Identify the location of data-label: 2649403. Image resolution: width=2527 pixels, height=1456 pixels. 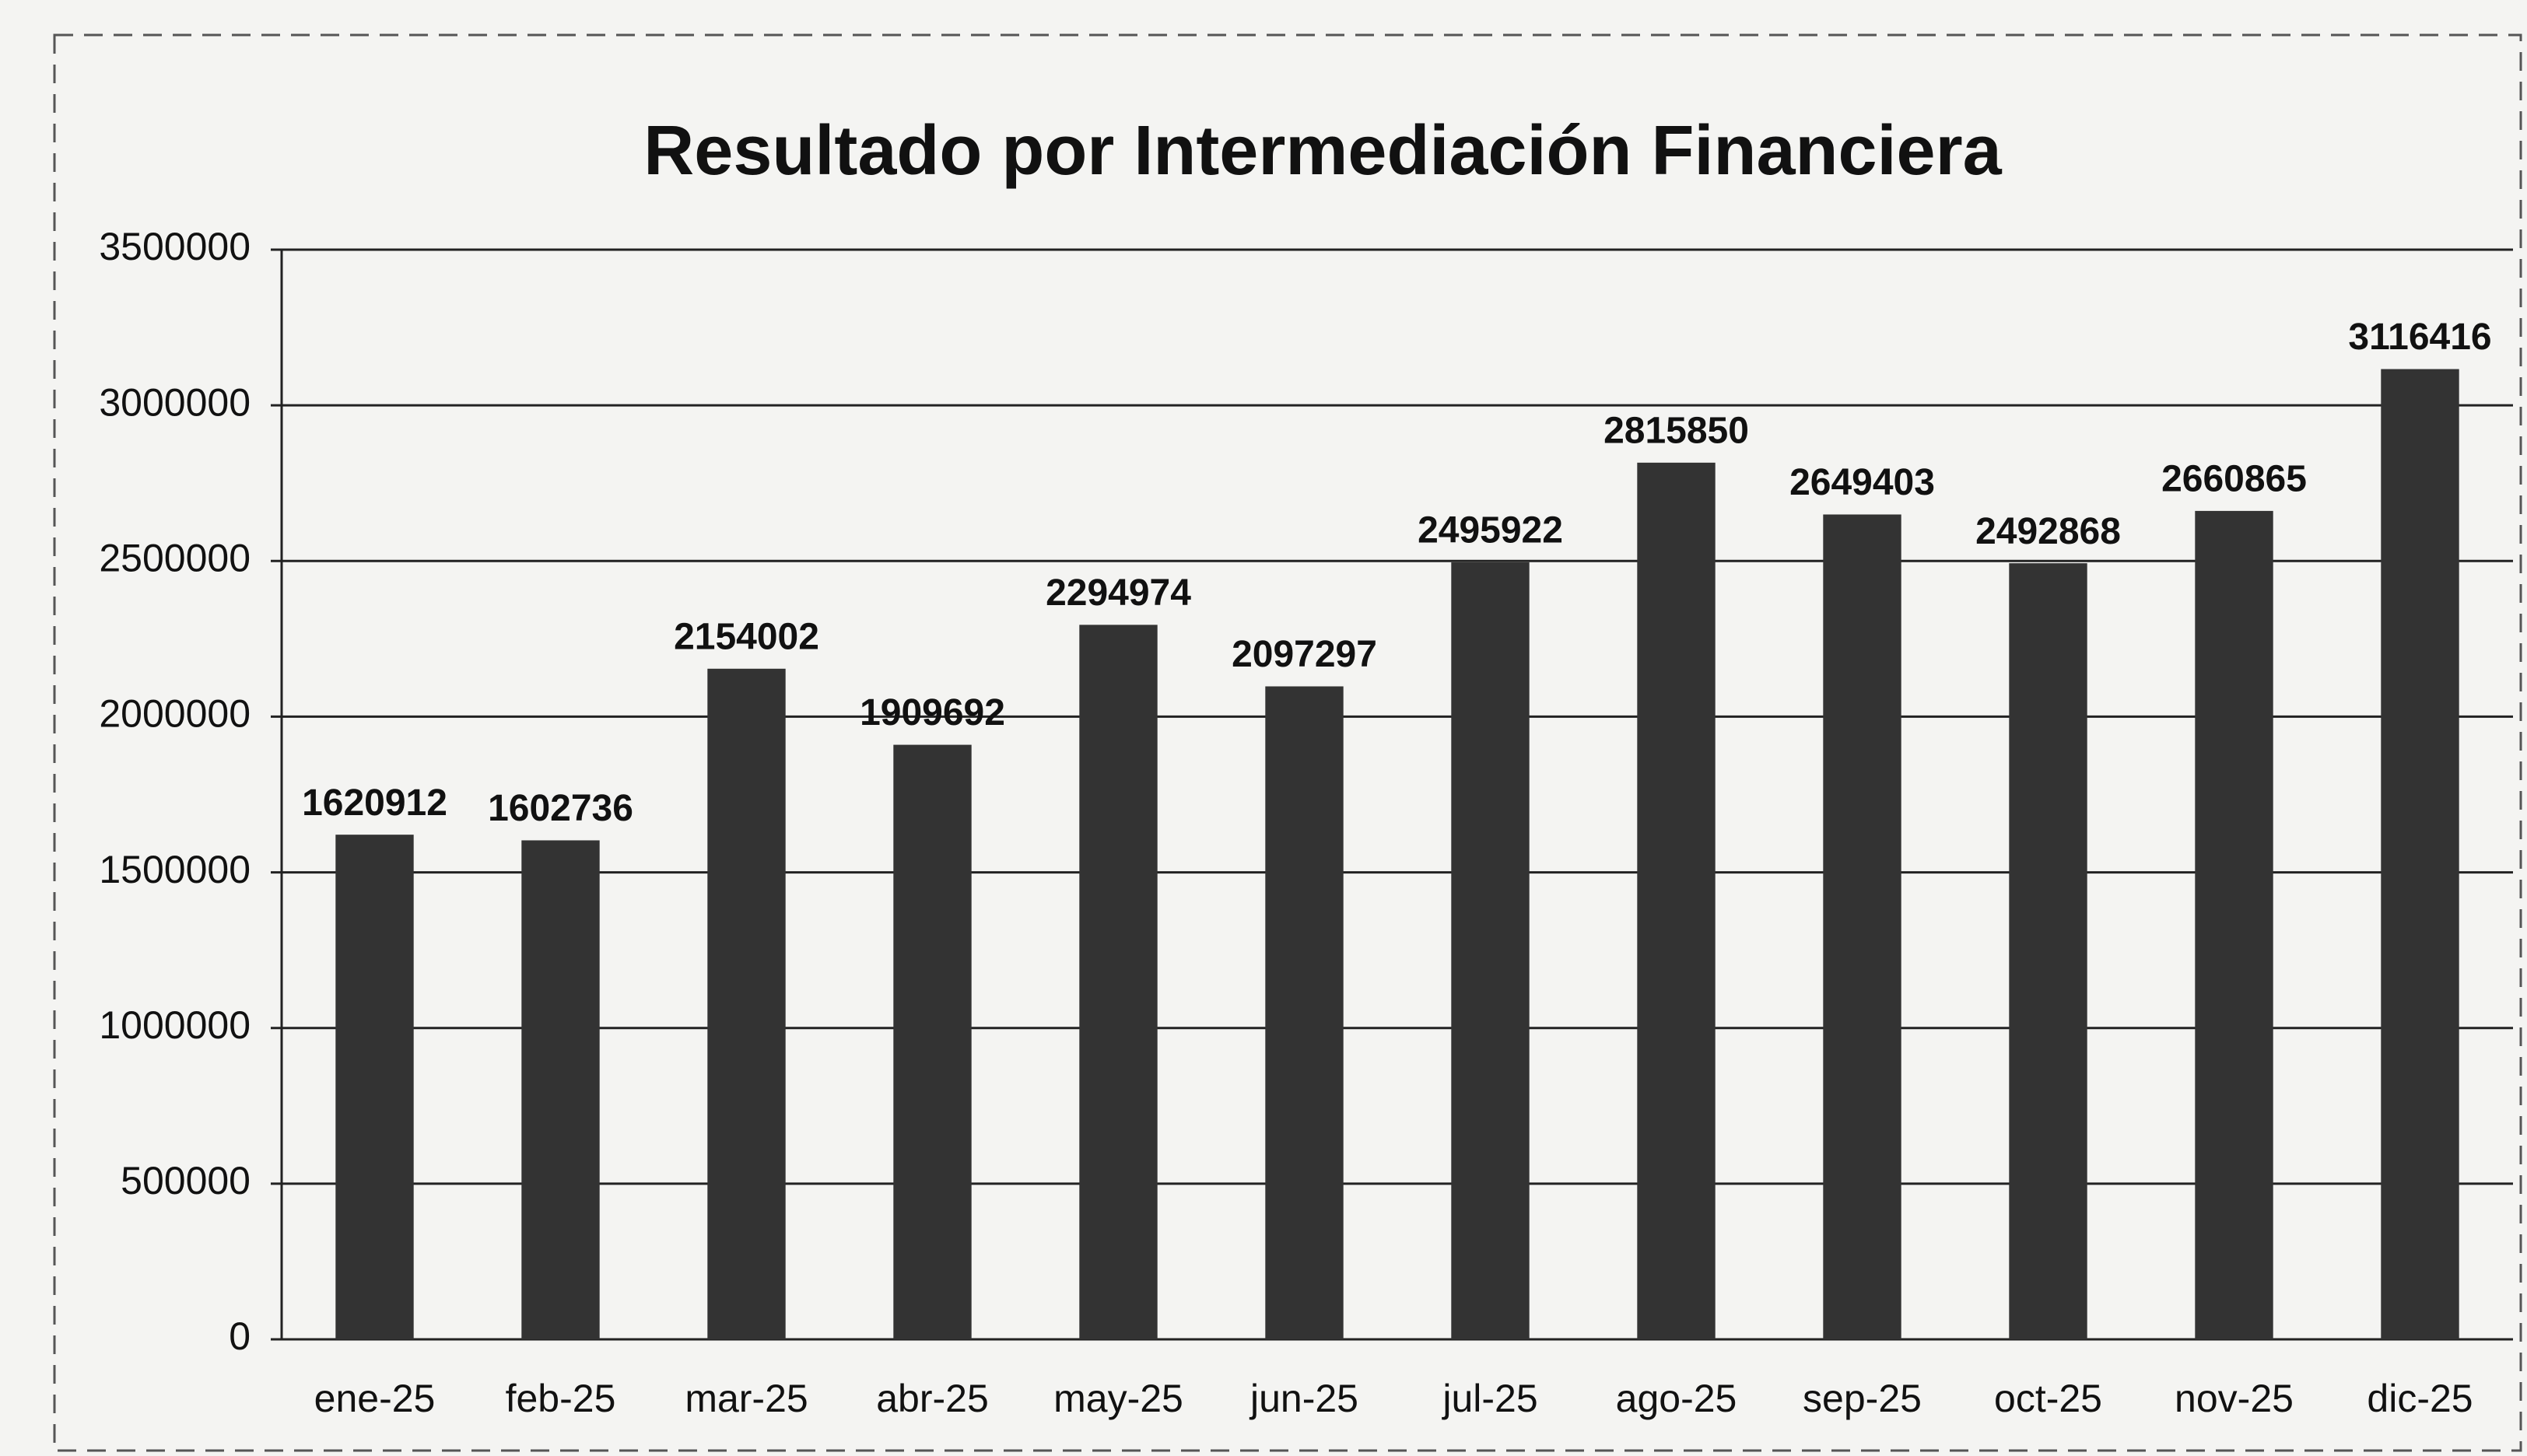
(1862, 483).